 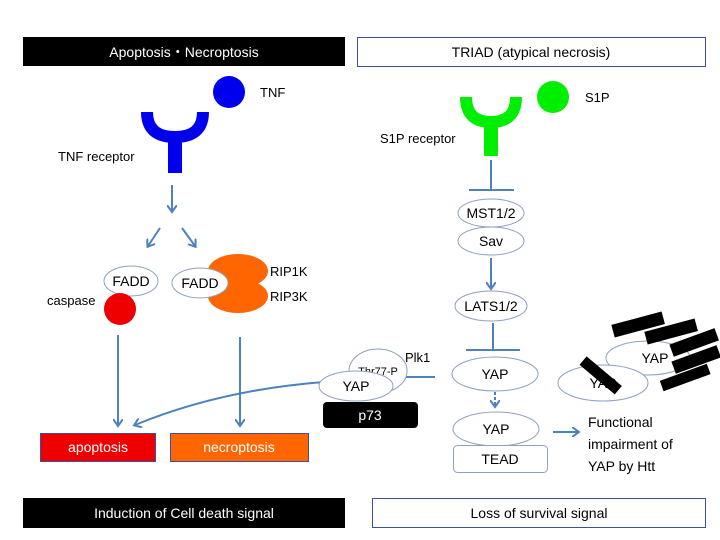 I want to click on header-triad: TRIAD (atypical necrosis), so click(x=531, y=52).